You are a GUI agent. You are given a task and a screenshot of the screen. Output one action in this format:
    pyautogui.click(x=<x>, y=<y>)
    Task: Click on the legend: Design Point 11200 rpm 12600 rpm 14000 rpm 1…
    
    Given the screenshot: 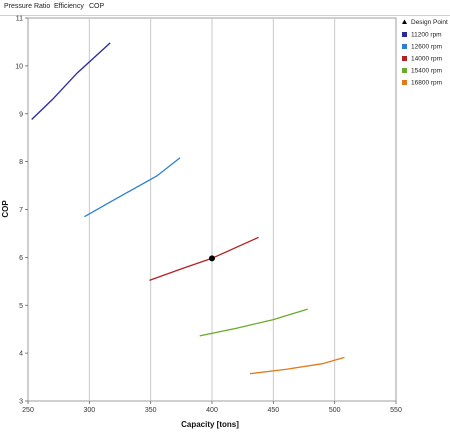 What is the action you would take?
    pyautogui.click(x=425, y=53)
    